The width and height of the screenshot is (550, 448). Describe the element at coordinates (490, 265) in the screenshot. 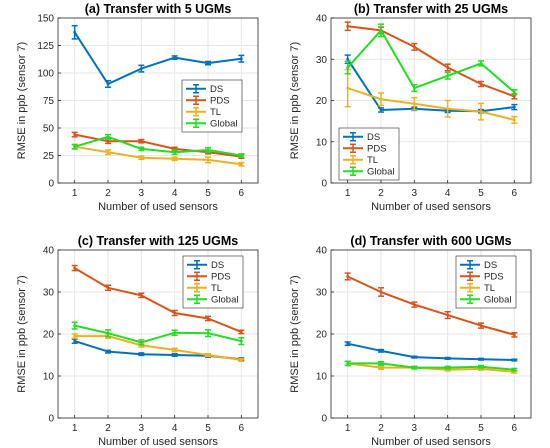

I see `legend-label: DS` at that location.